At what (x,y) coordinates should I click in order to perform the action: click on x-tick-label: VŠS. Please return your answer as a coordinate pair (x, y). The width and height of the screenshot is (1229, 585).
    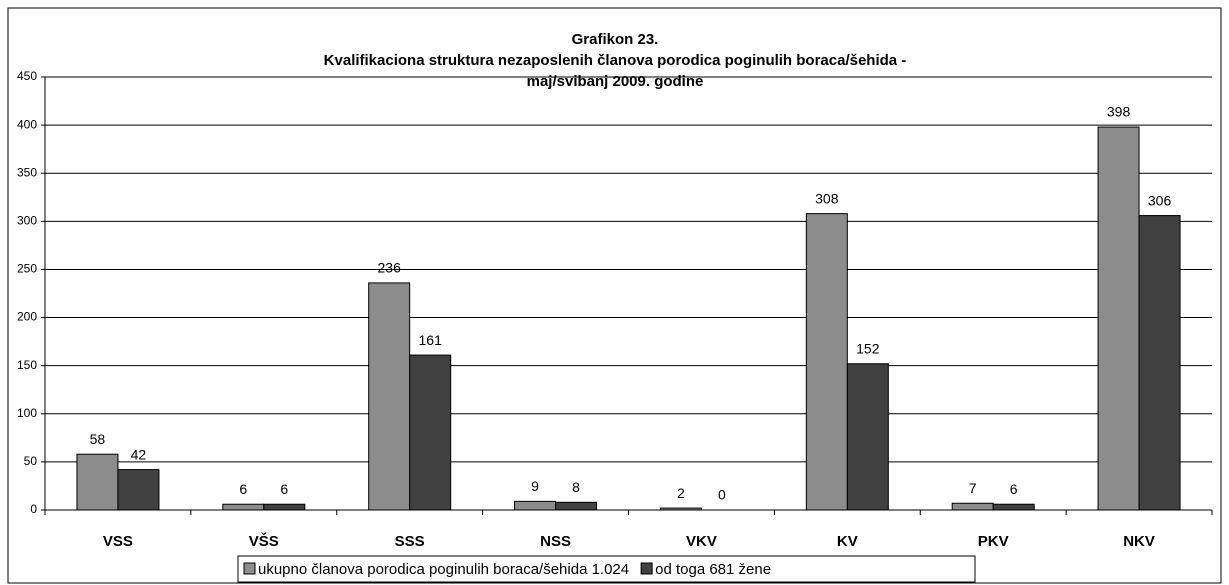
    Looking at the image, I should click on (264, 541).